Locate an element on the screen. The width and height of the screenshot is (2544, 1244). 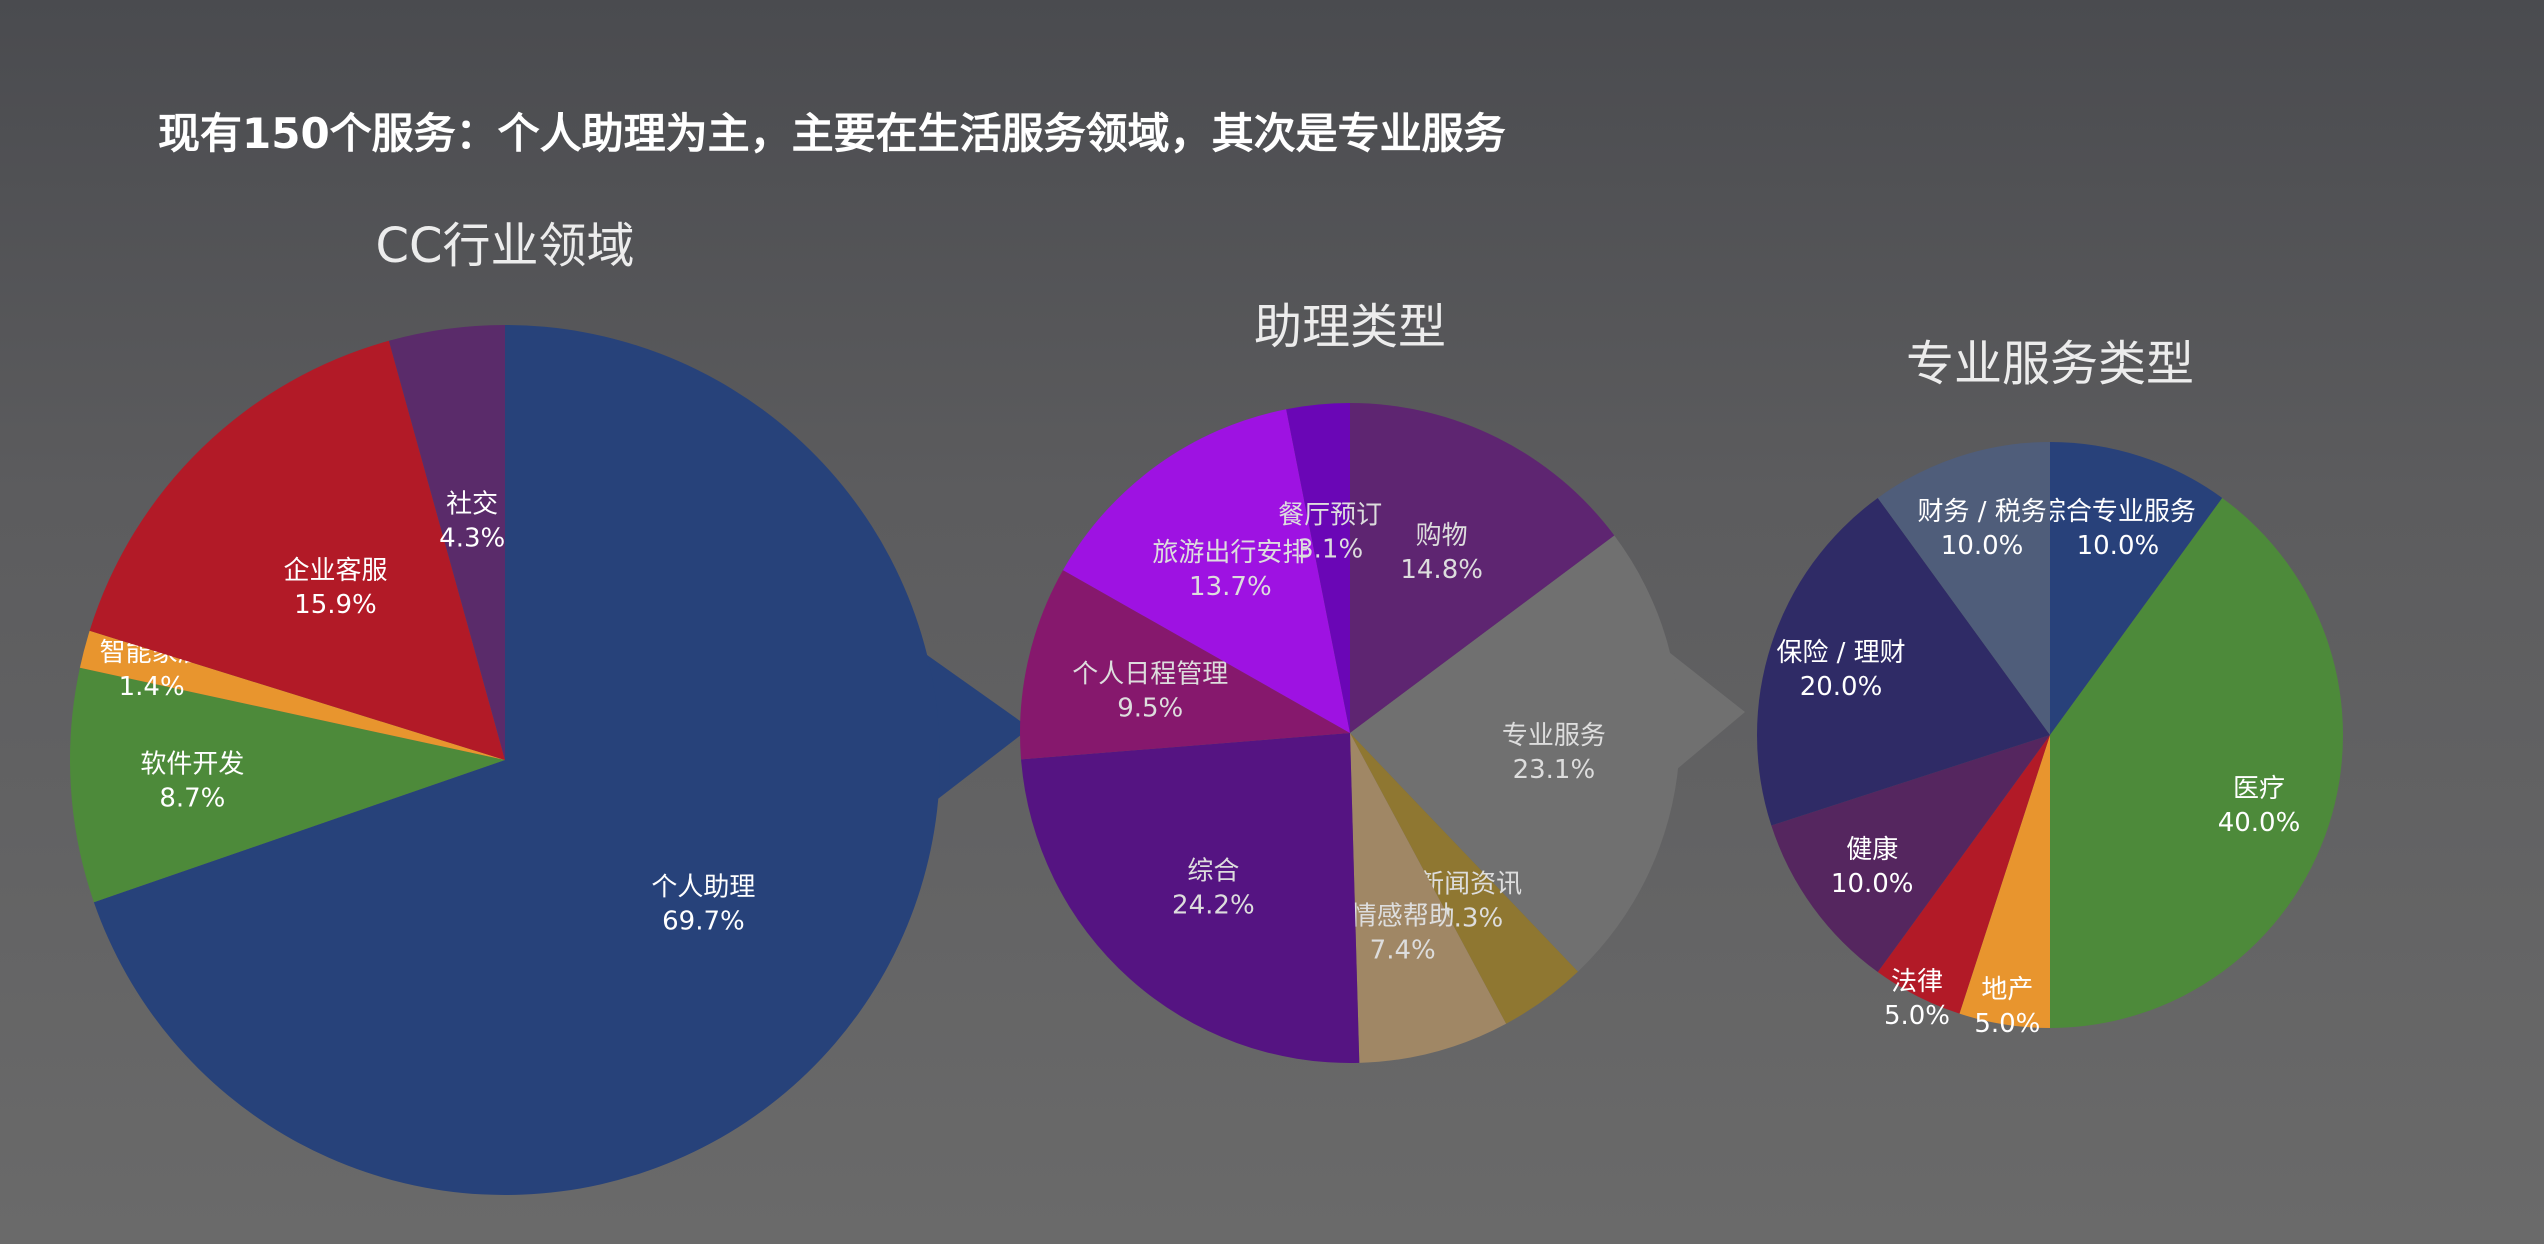
slice-label: 个人日程管理 is located at coordinates (1150, 675).